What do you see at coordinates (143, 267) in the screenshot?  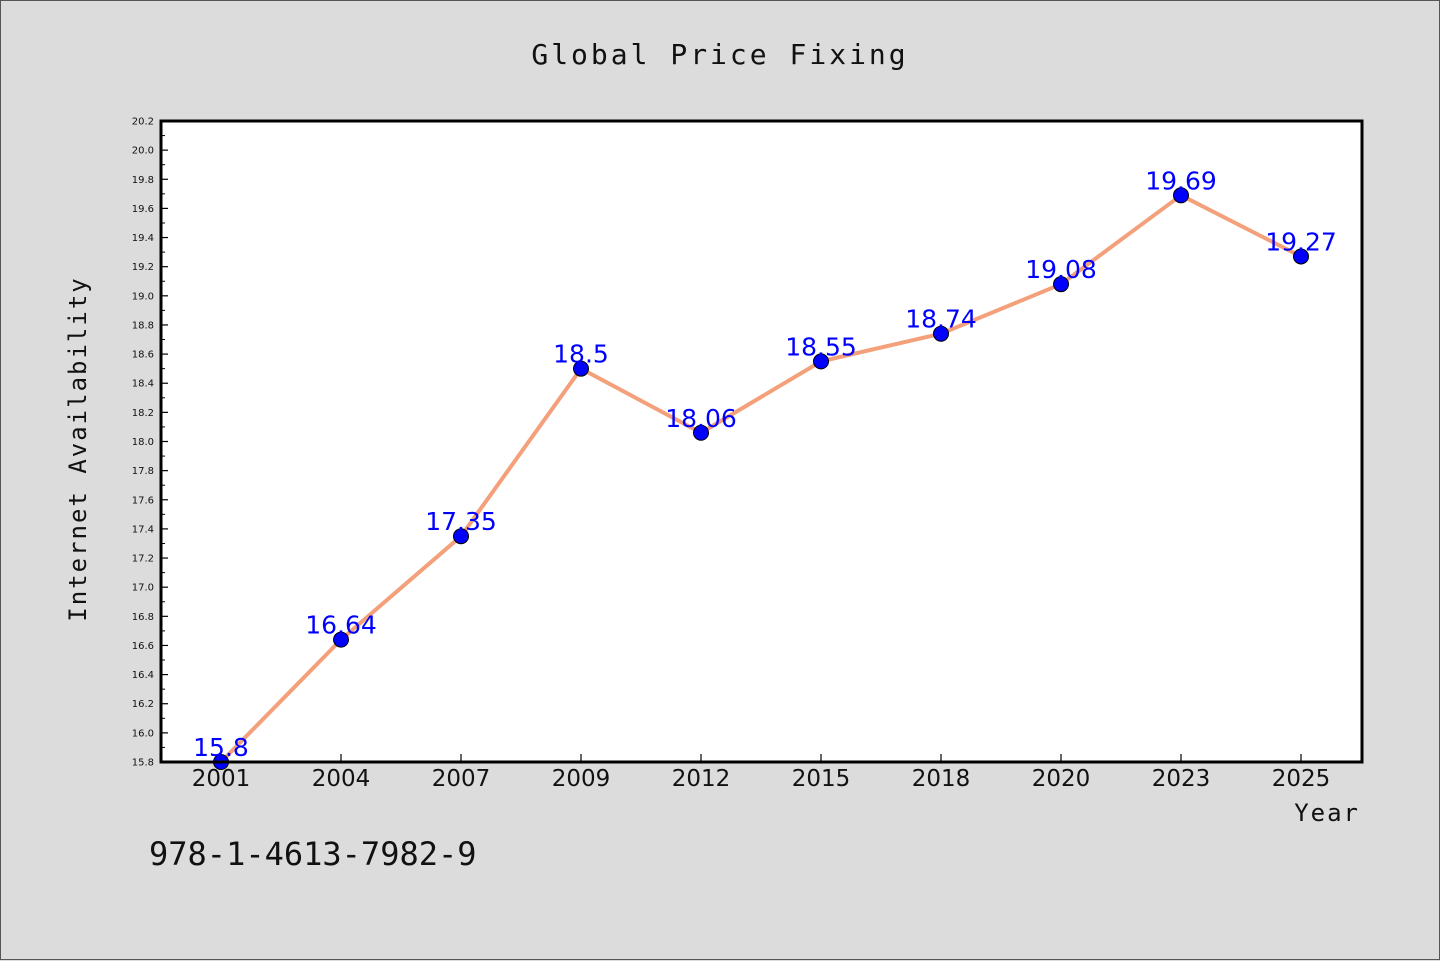 I see `y-tick-label: 19.2` at bounding box center [143, 267].